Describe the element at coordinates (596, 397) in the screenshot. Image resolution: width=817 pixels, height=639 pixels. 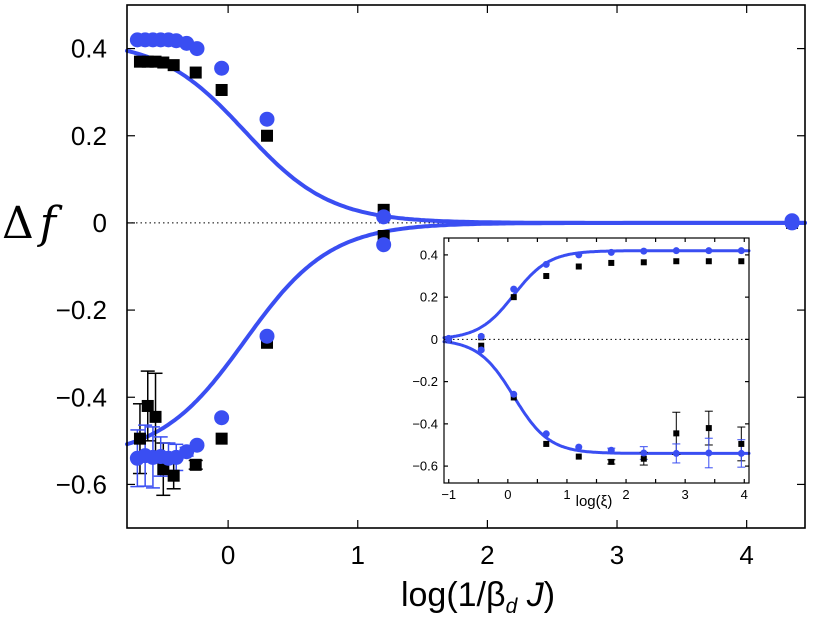
I see `inset-fit-lower-curve` at that location.